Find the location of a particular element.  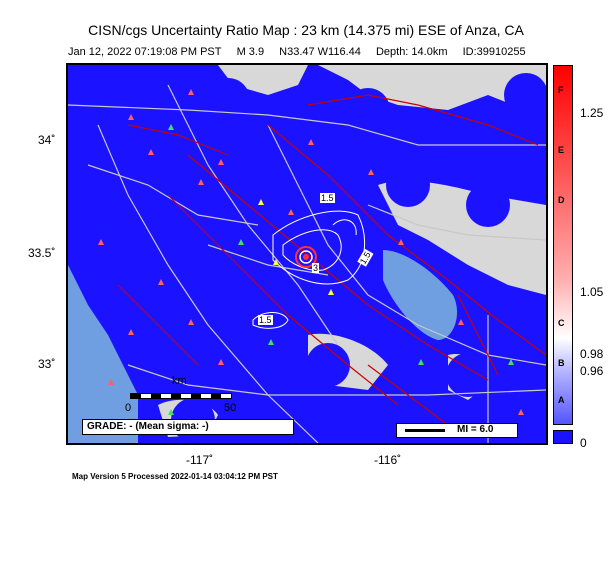

colorbar-grade: E is located at coordinates (561, 150).